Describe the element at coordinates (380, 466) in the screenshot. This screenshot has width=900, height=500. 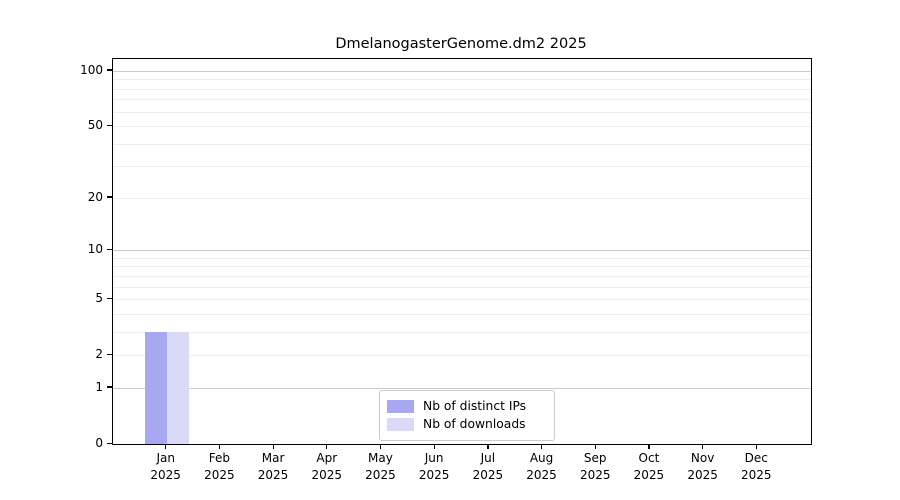
I see `x-tick-label: May 2025` at that location.